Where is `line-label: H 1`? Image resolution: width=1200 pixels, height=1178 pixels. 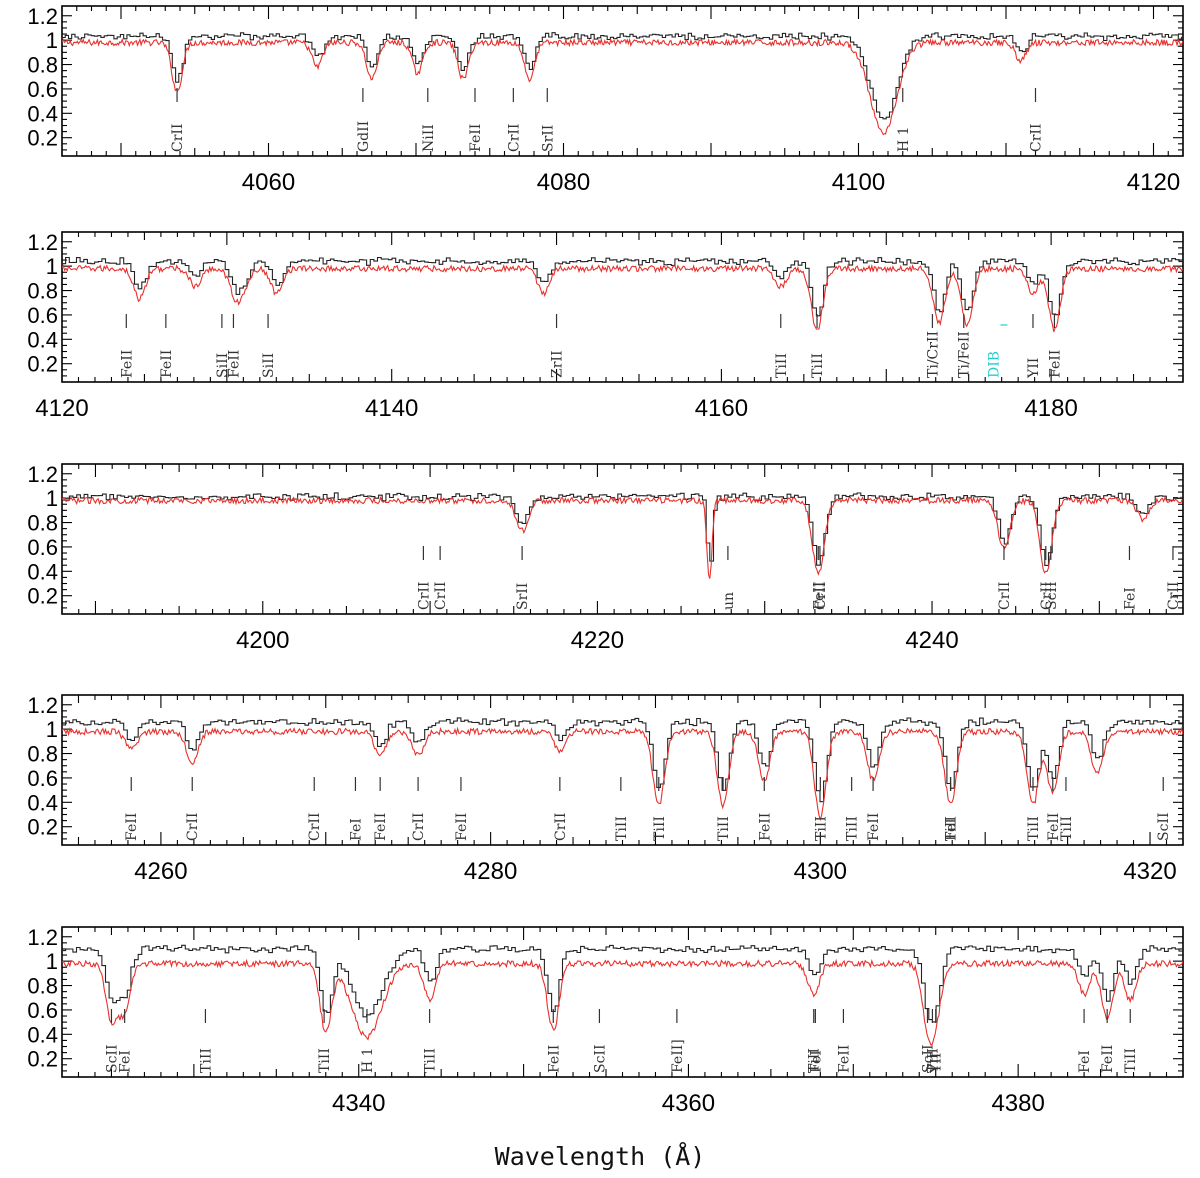 line-label: H 1 is located at coordinates (368, 1060).